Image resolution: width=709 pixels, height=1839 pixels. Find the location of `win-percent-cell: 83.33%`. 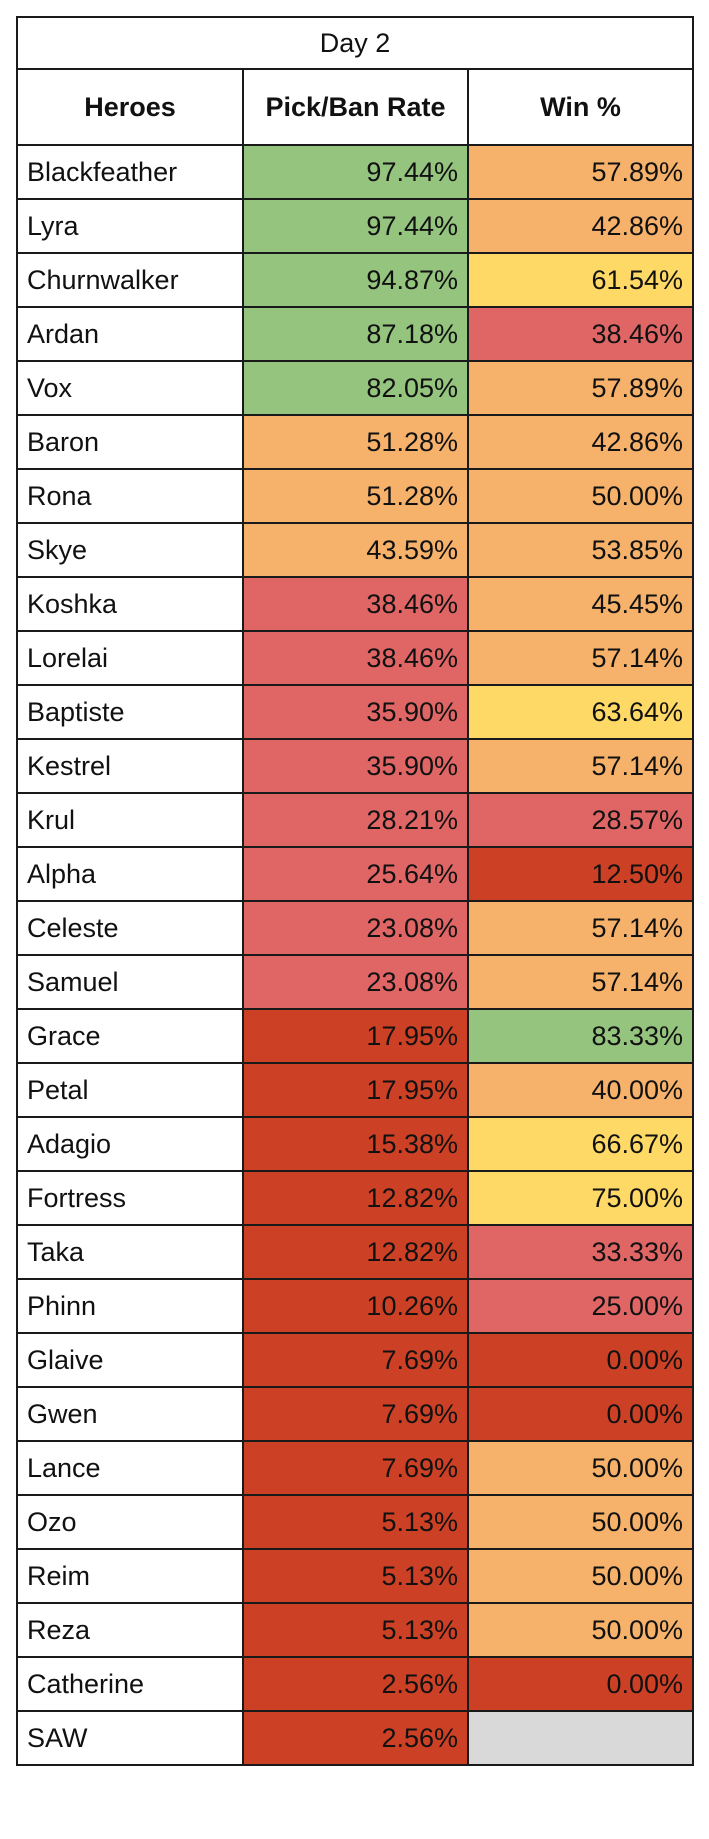

win-percent-cell: 83.33% is located at coordinates (580, 1036).